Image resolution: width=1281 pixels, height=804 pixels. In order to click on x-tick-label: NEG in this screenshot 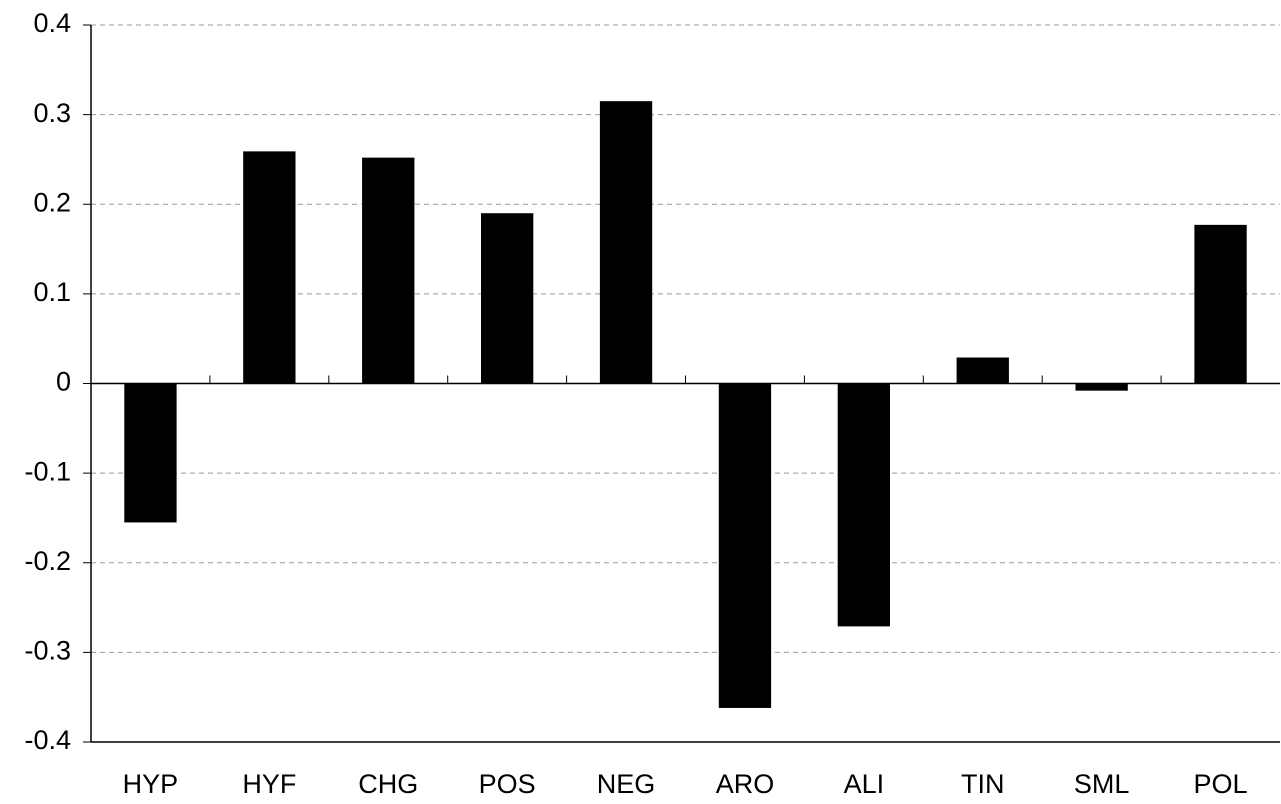, I will do `click(626, 784)`.